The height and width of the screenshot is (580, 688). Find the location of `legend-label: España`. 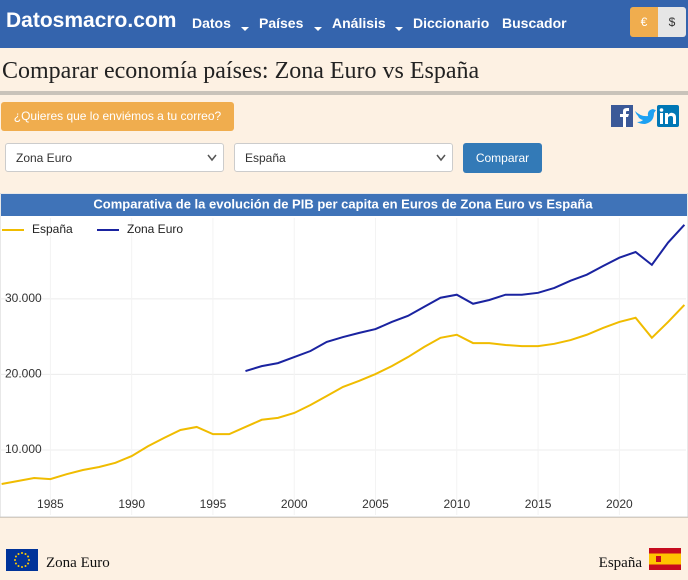

legend-label: España is located at coordinates (52, 229).